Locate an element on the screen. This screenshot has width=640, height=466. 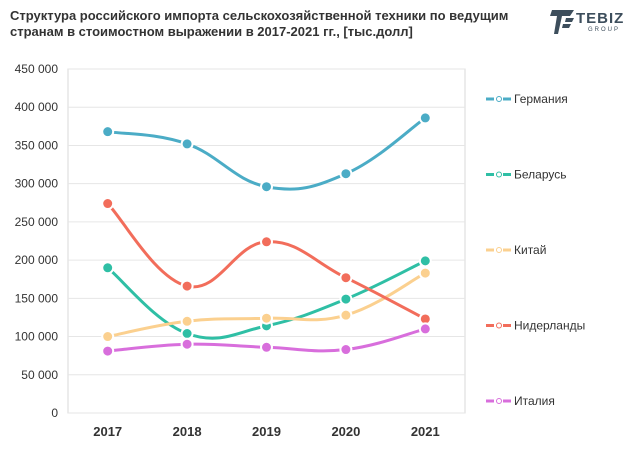
legend: Германия Беларусь Китай Нидерланды Италия is located at coordinates (535, 250).